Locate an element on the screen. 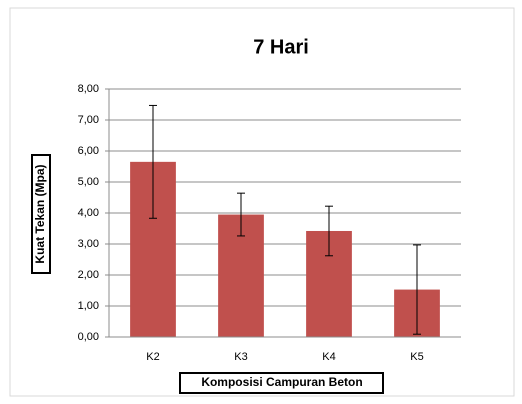 The height and width of the screenshot is (404, 522). chart-title: 7 Hari is located at coordinates (281, 47).